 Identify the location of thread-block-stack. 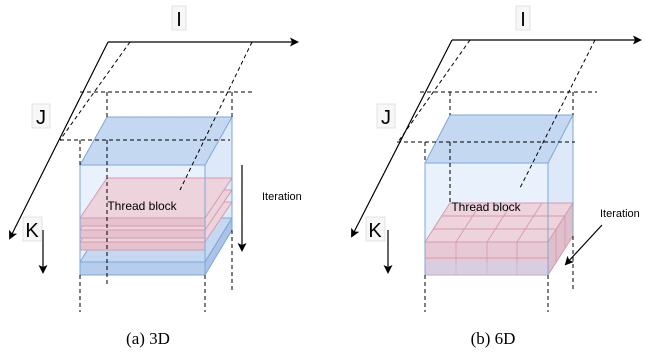
(156, 214).